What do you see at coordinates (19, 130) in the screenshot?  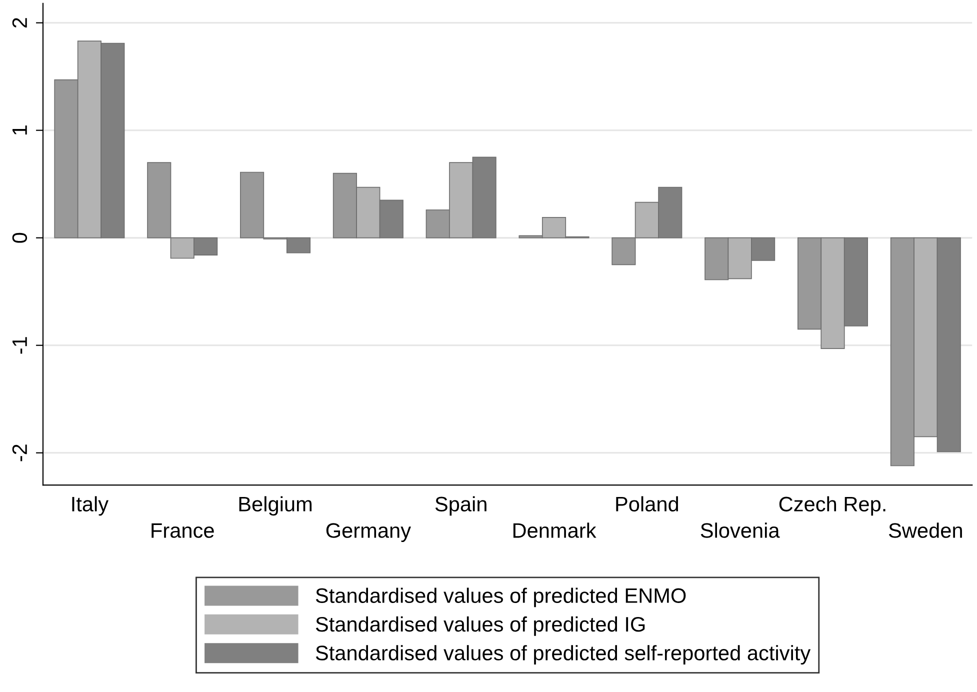 I see `y-tick-label: 1` at bounding box center [19, 130].